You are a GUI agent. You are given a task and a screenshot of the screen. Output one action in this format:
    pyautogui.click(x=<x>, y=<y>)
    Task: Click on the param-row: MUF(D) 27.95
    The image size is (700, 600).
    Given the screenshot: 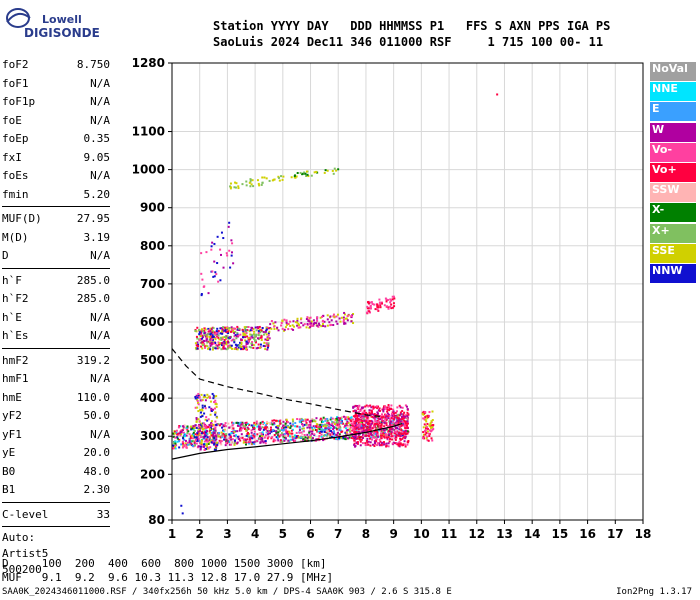 What is the action you would take?
    pyautogui.click(x=56, y=219)
    